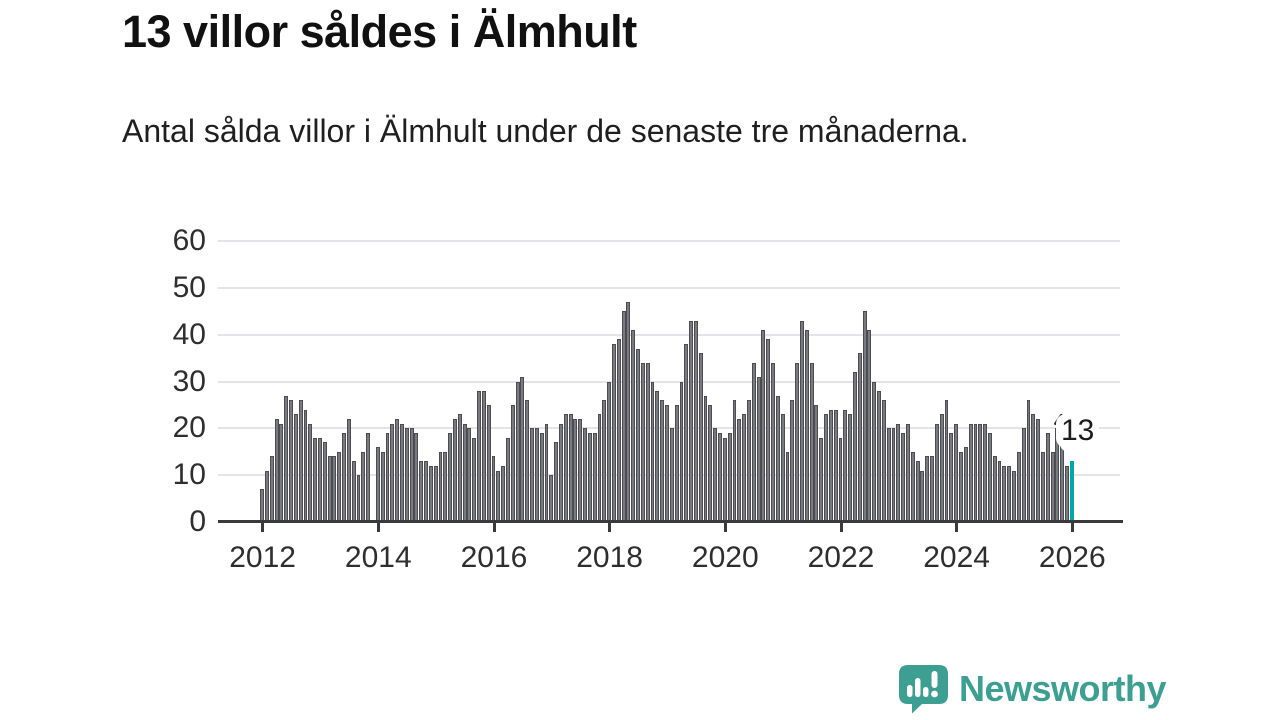  What do you see at coordinates (189, 334) in the screenshot?
I see `y-axis-label: 40` at bounding box center [189, 334].